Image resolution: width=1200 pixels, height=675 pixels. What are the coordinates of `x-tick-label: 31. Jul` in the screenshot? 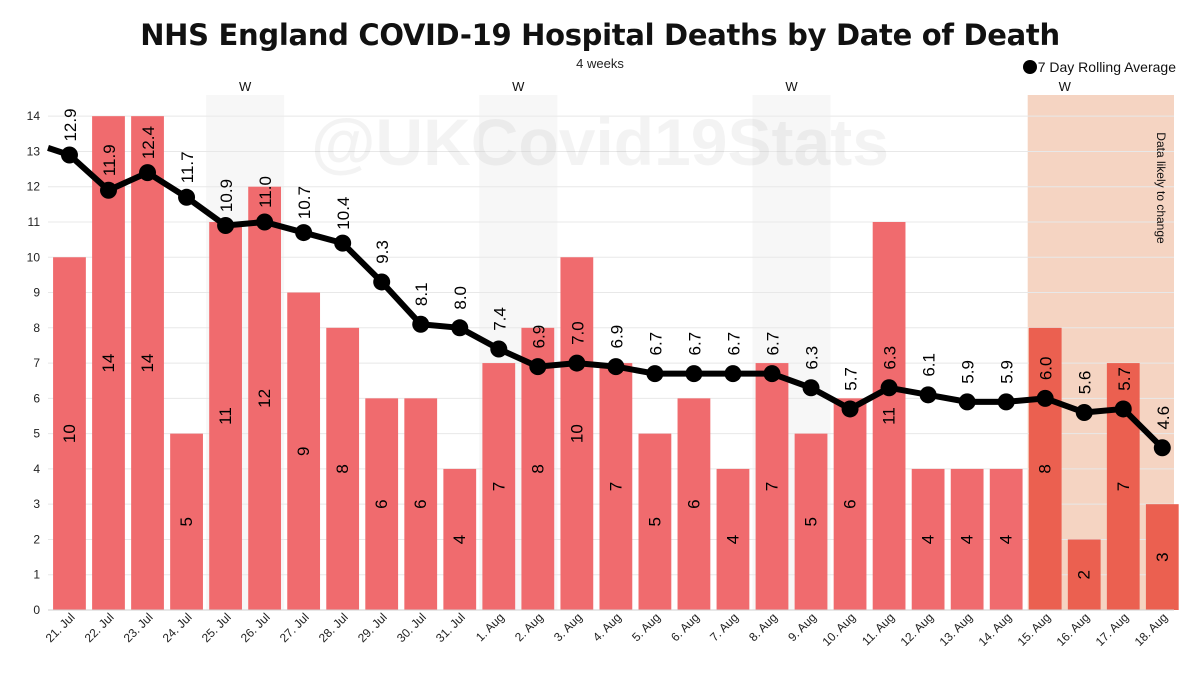 It's located at (450, 627).